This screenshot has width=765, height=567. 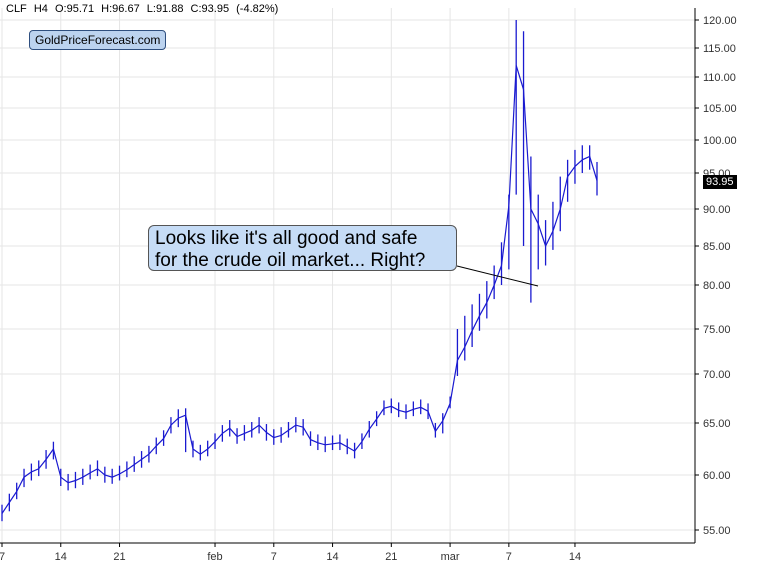 What do you see at coordinates (210, 9) in the screenshot?
I see `close-value: C:93.95` at bounding box center [210, 9].